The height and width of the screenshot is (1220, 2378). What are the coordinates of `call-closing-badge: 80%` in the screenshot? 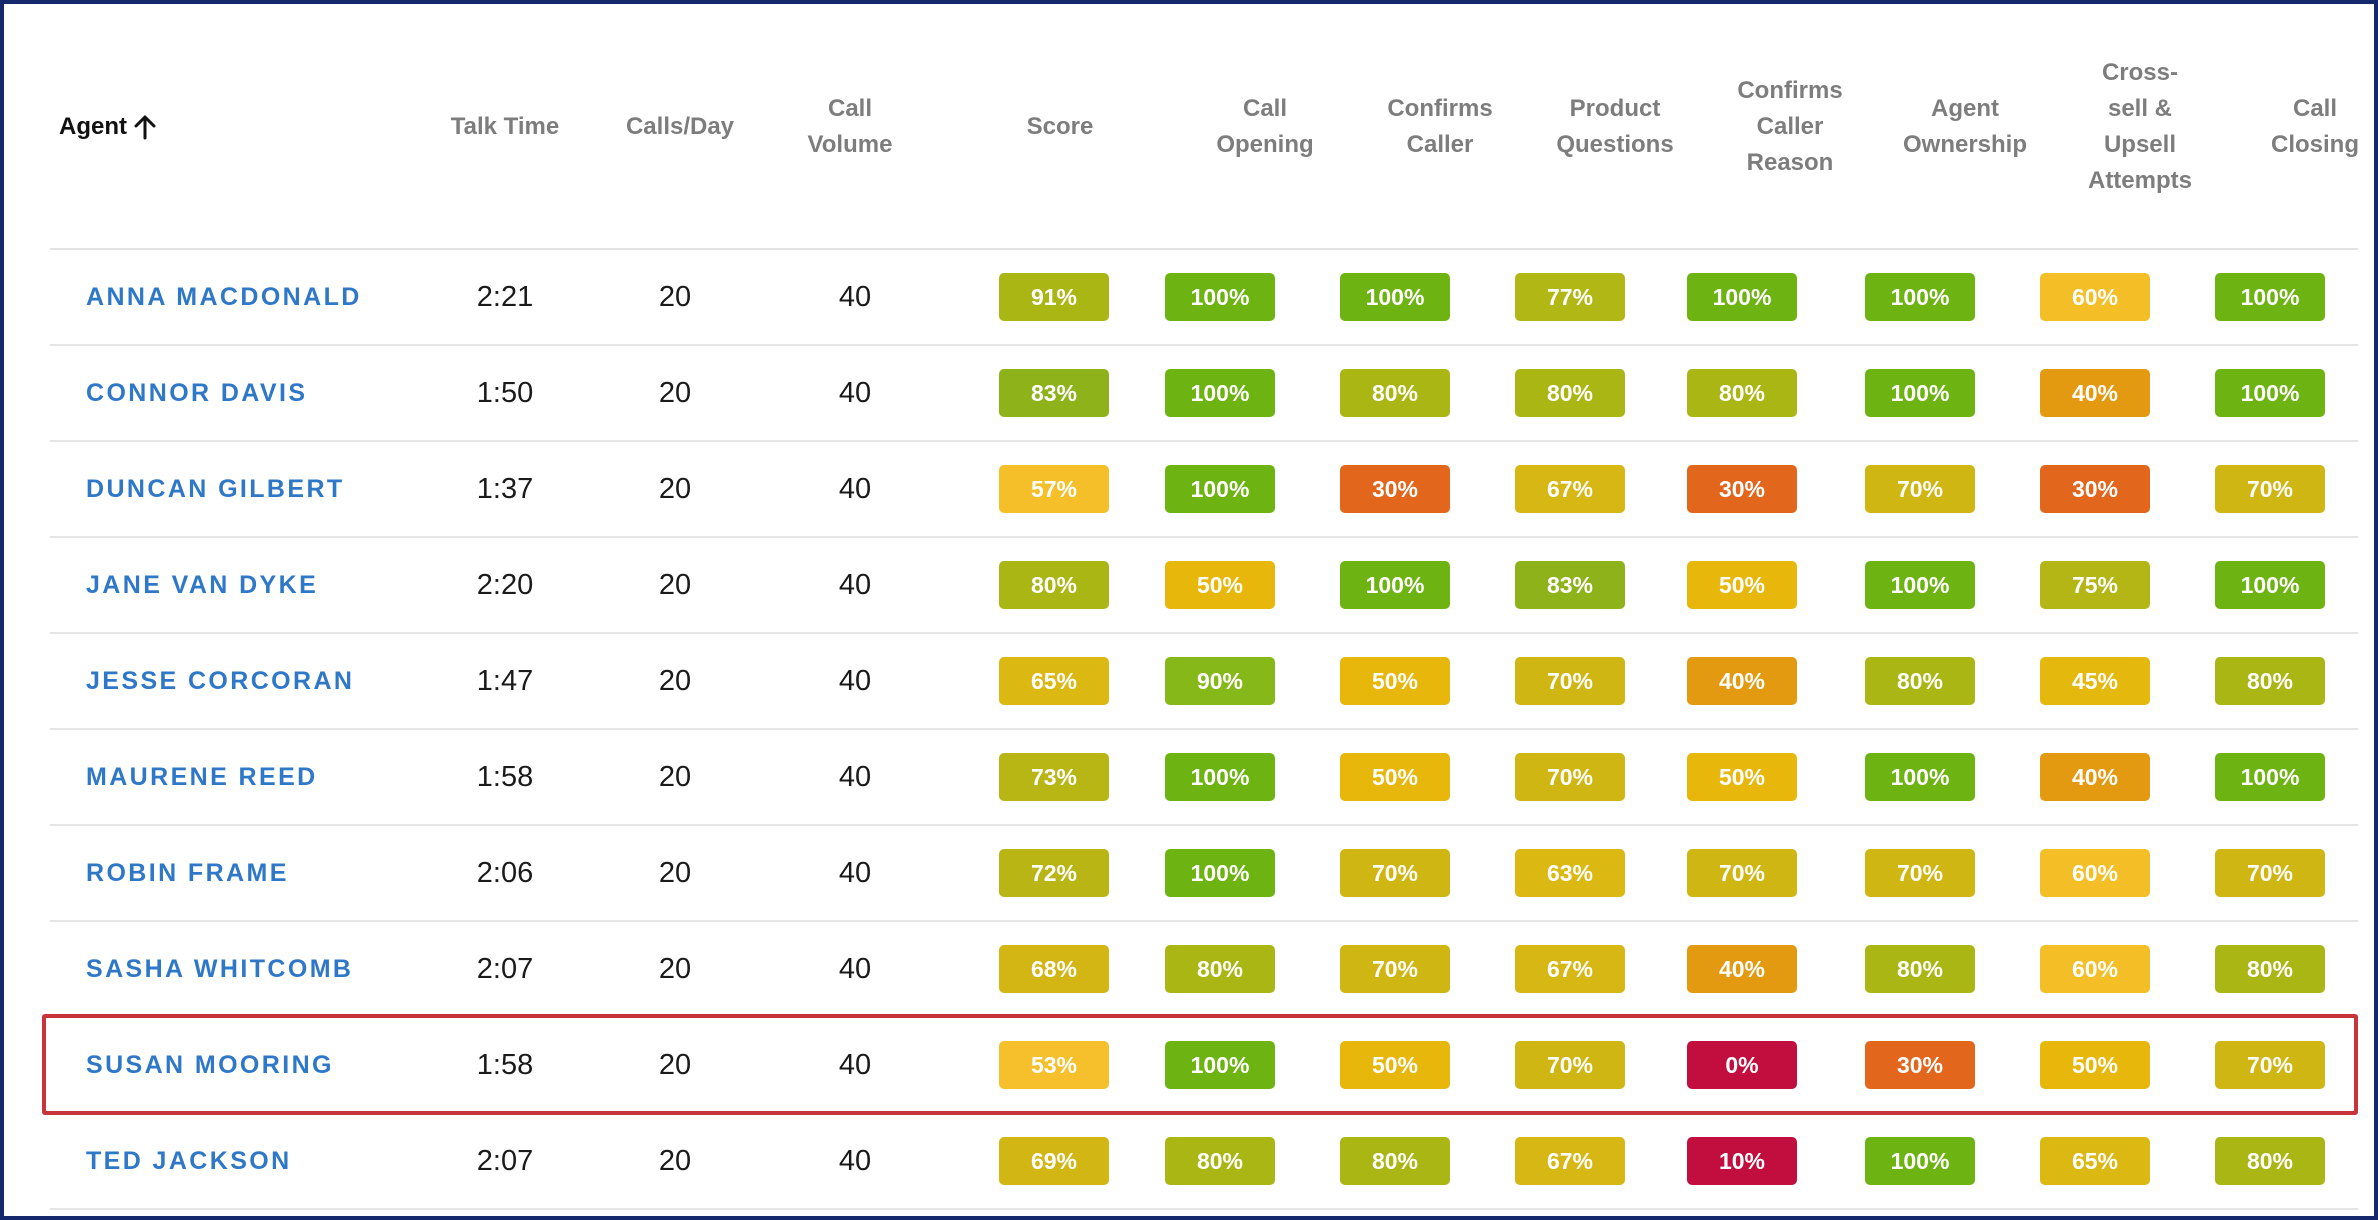 It's located at (2270, 1161).